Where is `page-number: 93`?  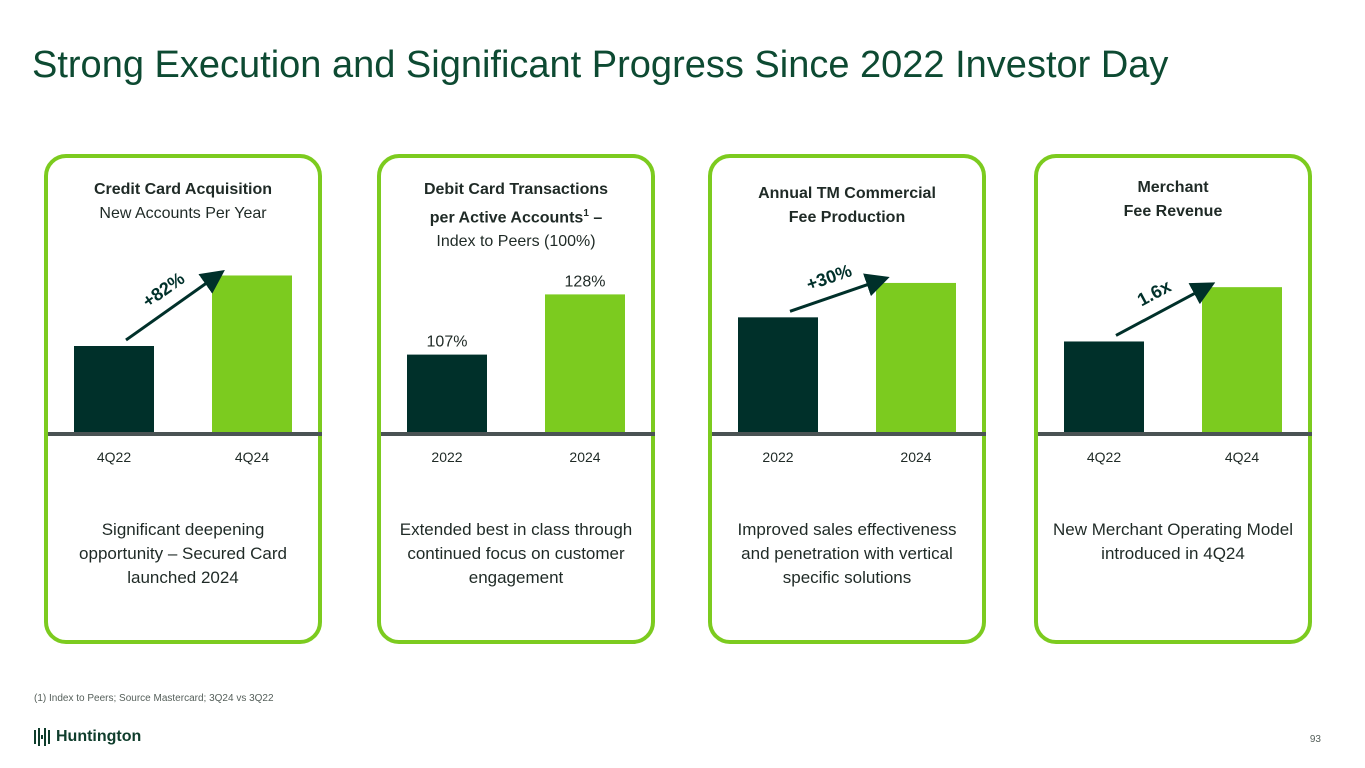 page-number: 93 is located at coordinates (1315, 739).